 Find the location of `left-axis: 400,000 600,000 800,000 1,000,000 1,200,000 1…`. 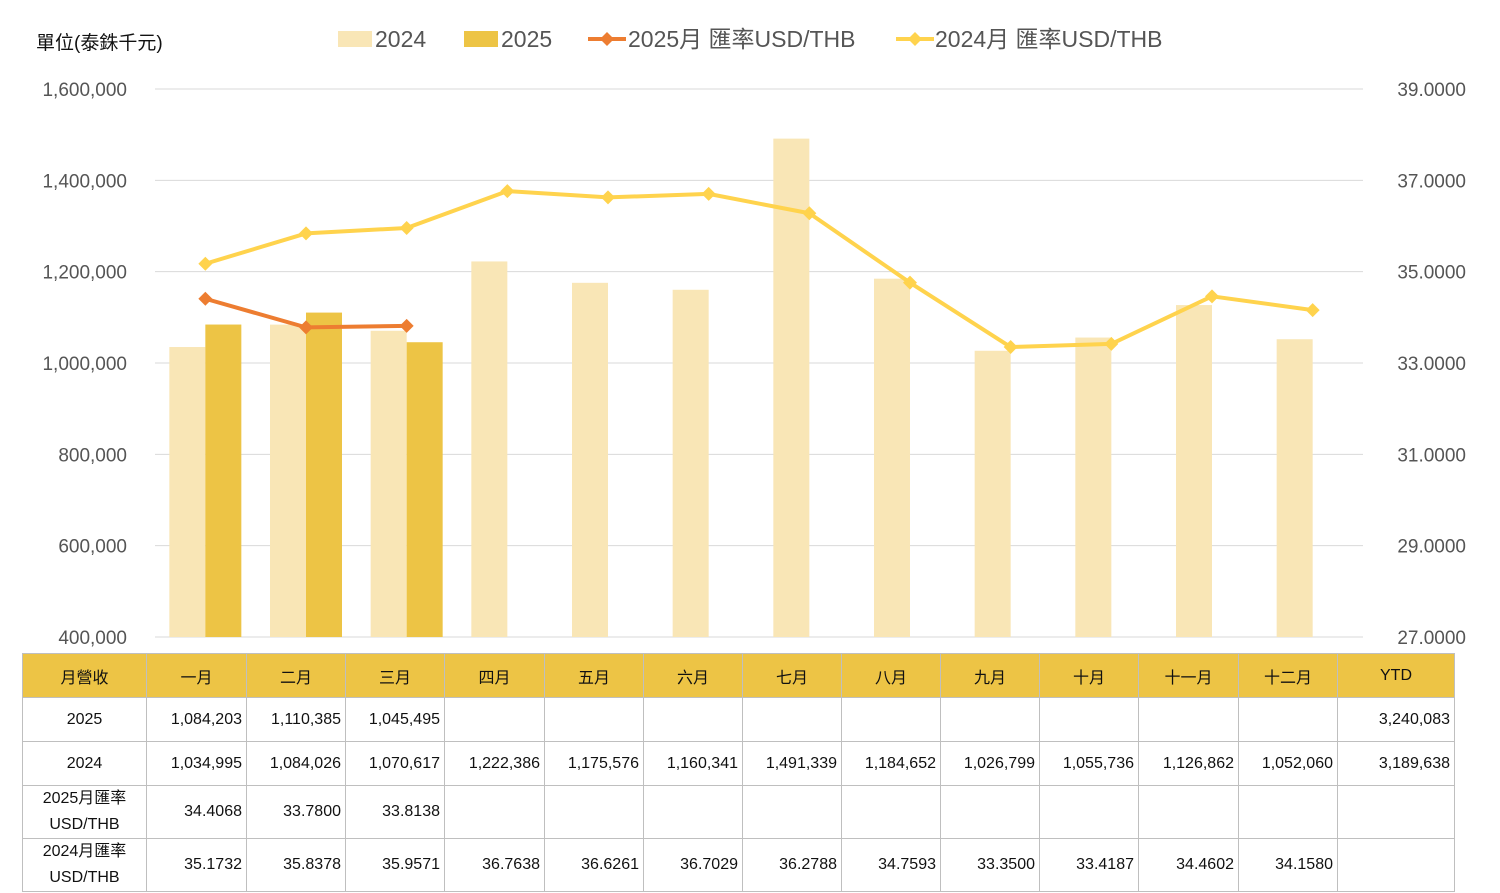

left-axis: 400,000 600,000 800,000 1,000,000 1,200,000 1… is located at coordinates (84, 364).